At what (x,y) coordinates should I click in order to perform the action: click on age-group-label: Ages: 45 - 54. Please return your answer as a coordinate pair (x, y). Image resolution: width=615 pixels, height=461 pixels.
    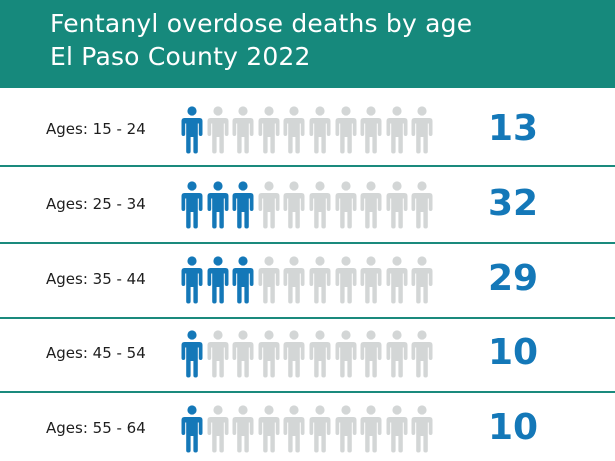
    Looking at the image, I should click on (96, 353).